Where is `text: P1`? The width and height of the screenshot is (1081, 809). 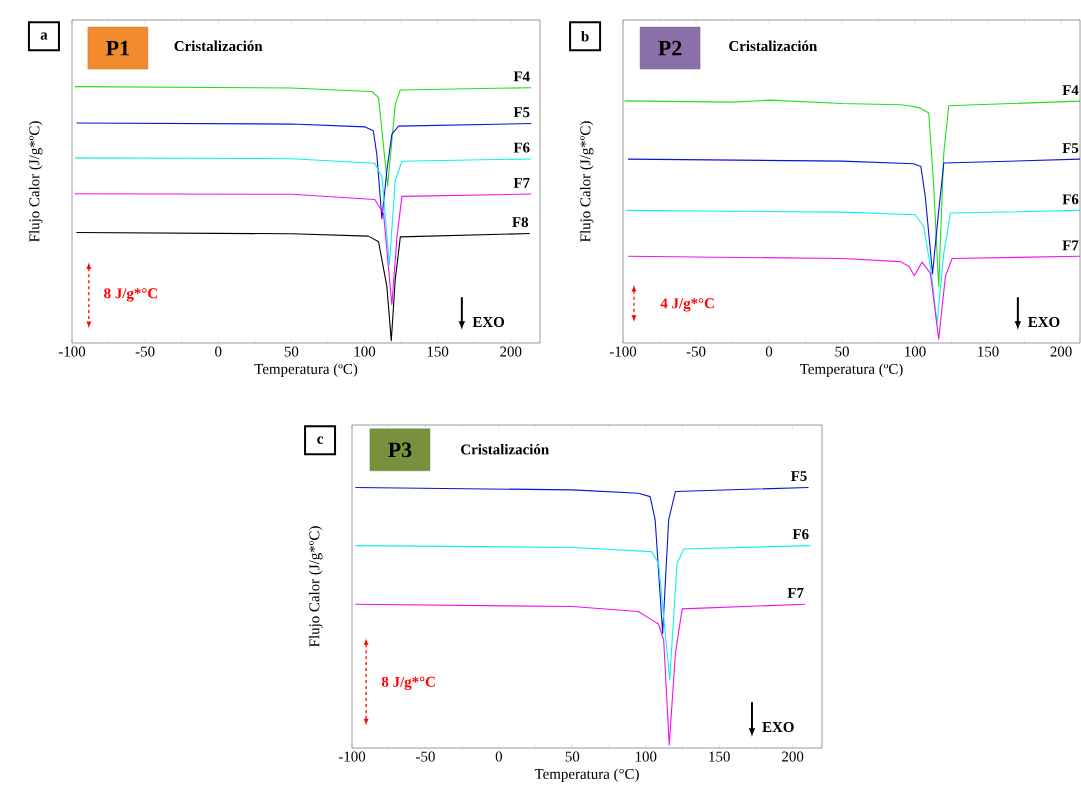 text: P1 is located at coordinates (117, 48).